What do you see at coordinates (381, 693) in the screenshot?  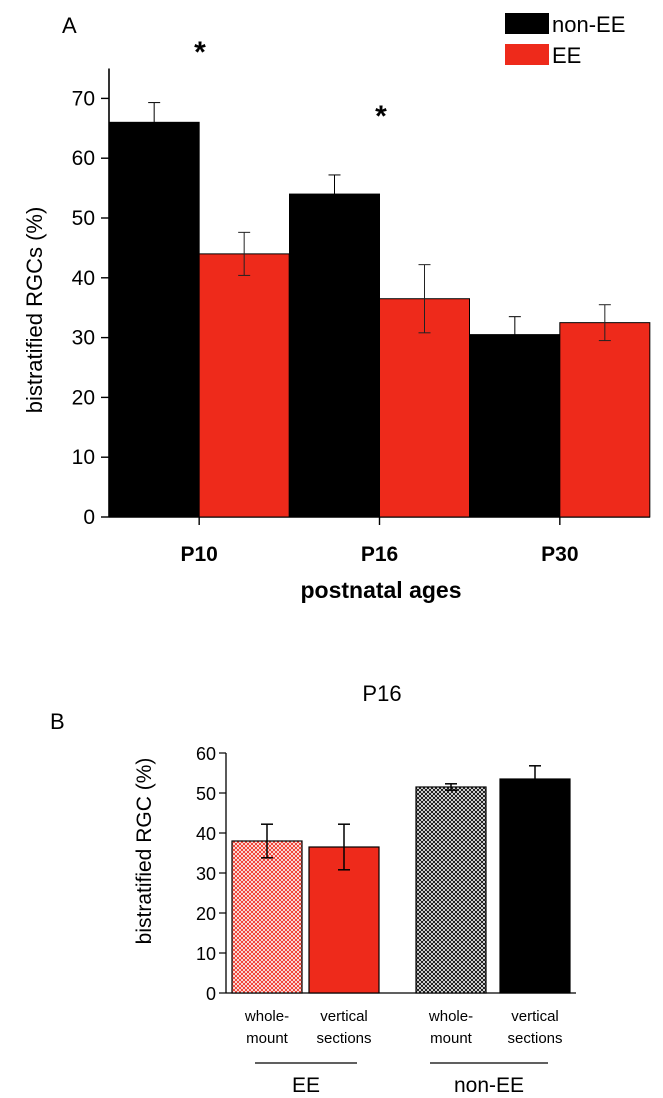 I see `panel-b-title: P16` at bounding box center [381, 693].